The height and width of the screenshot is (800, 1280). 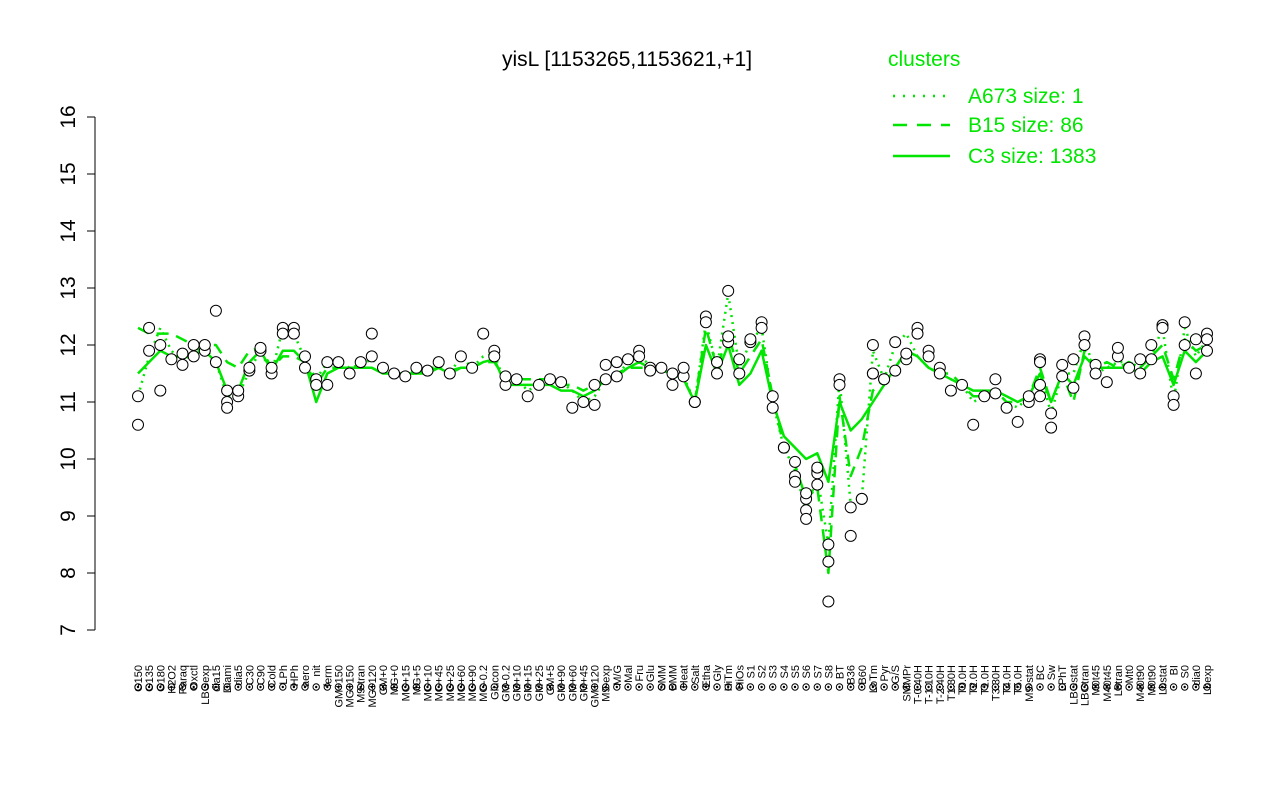 What do you see at coordinates (796, 671) in the screenshot?
I see `x-tick-label: S5` at bounding box center [796, 671].